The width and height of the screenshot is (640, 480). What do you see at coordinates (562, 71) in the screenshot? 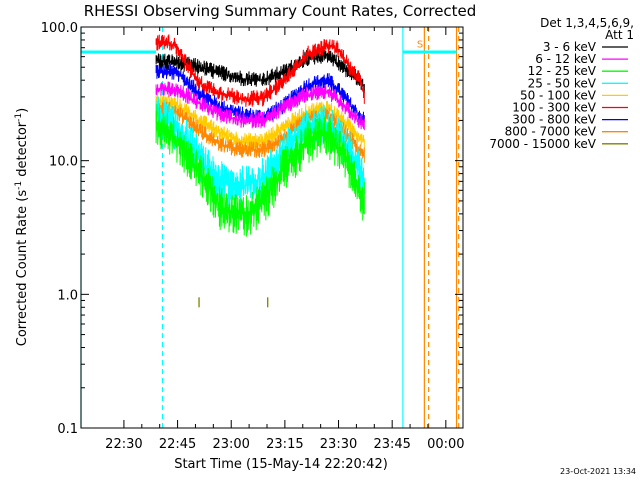
I see `legend-label: 12 - 25 keV` at bounding box center [562, 71].